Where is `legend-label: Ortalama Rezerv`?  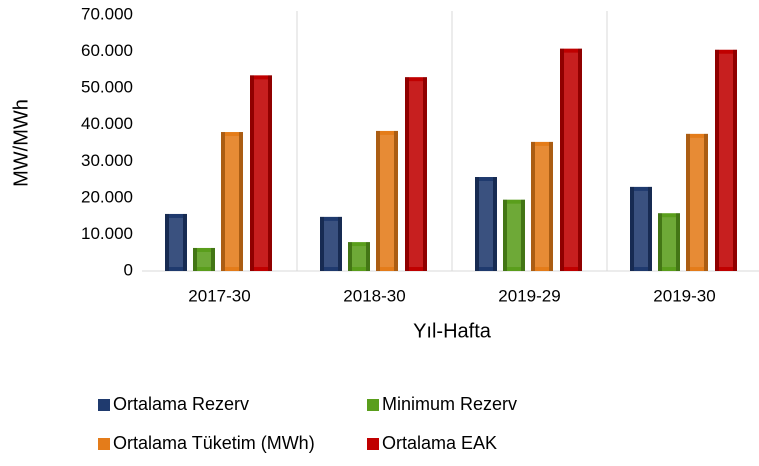 legend-label: Ortalama Rezerv is located at coordinates (181, 404).